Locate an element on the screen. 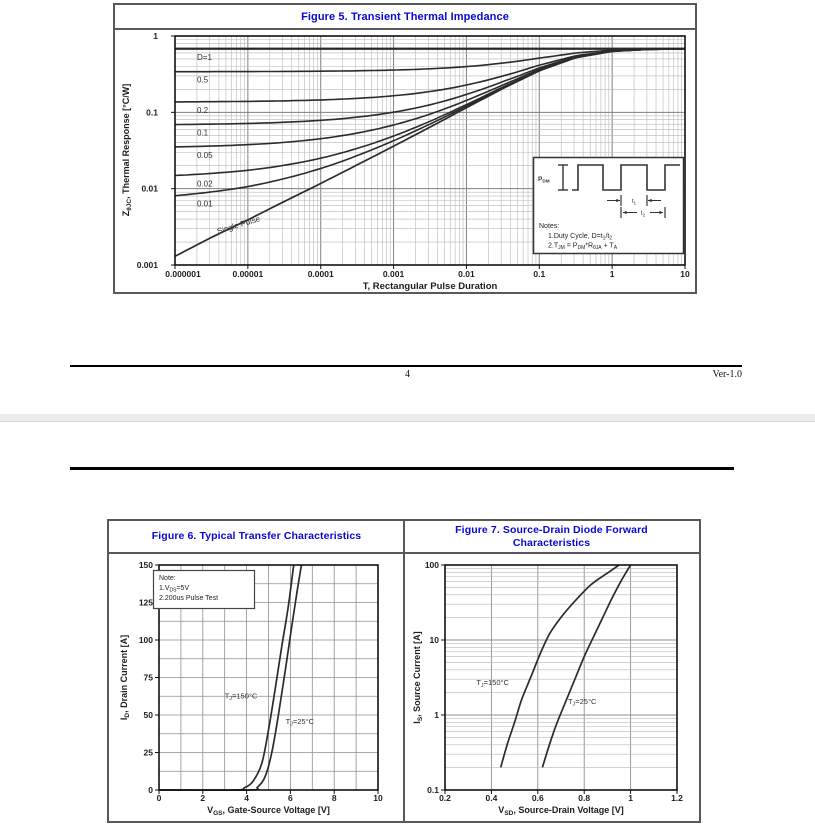 This screenshot has width=815, height=835. header-rule is located at coordinates (402, 468).